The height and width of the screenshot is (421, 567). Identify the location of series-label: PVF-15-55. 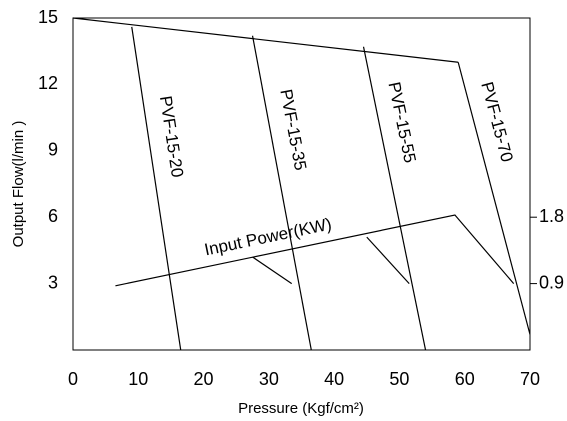
(401, 122).